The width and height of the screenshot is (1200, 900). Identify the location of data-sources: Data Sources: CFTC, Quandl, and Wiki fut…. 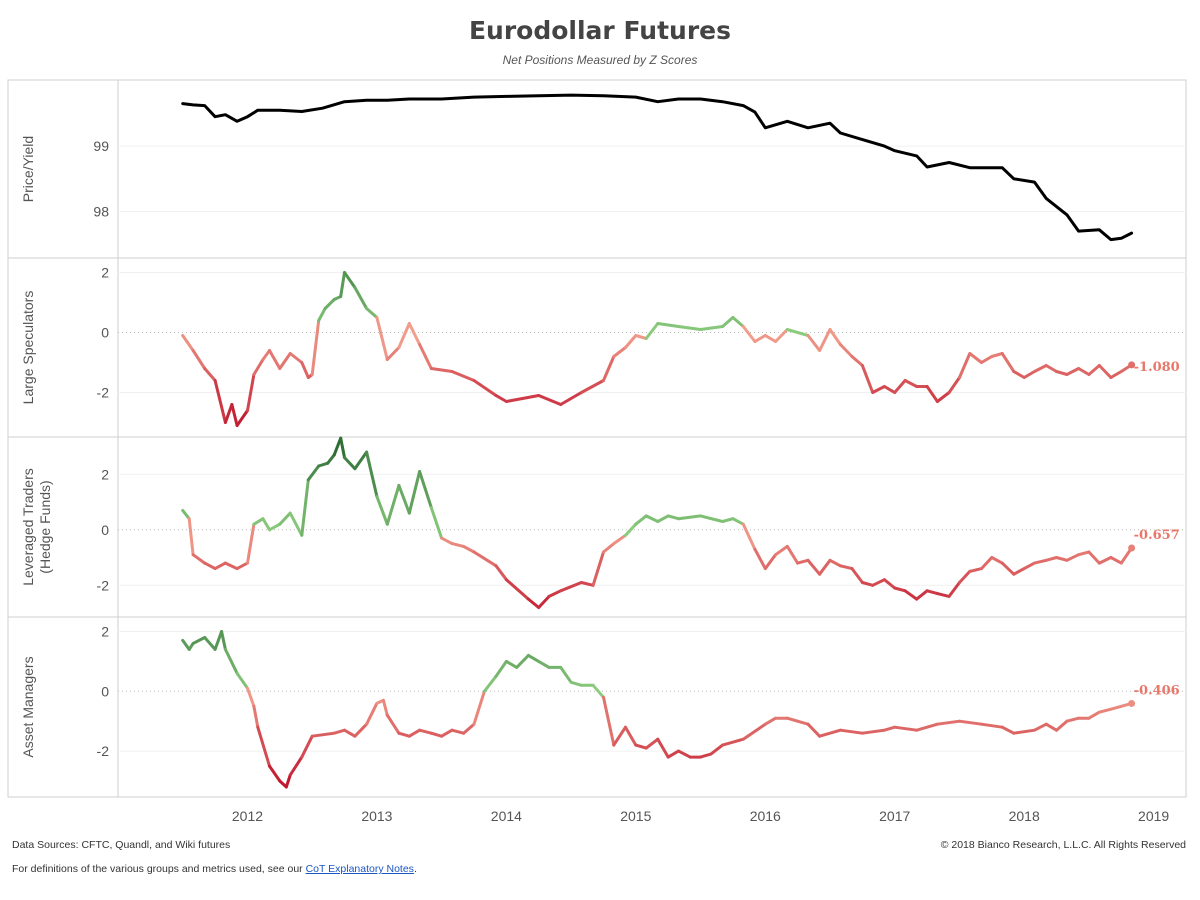
(121, 845).